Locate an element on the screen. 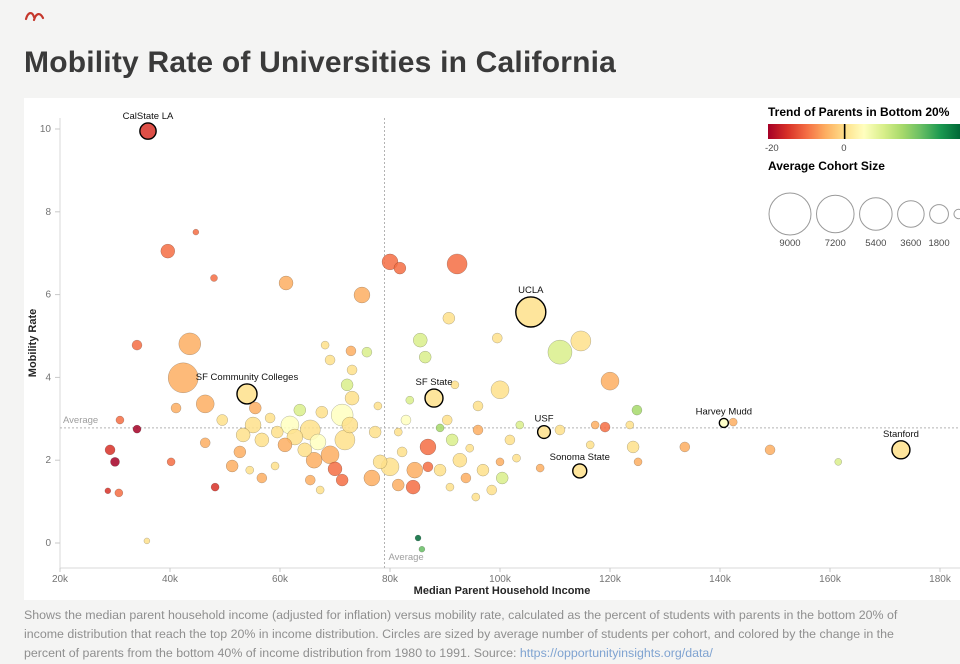  data-point-sonoma-state is located at coordinates (580, 471).